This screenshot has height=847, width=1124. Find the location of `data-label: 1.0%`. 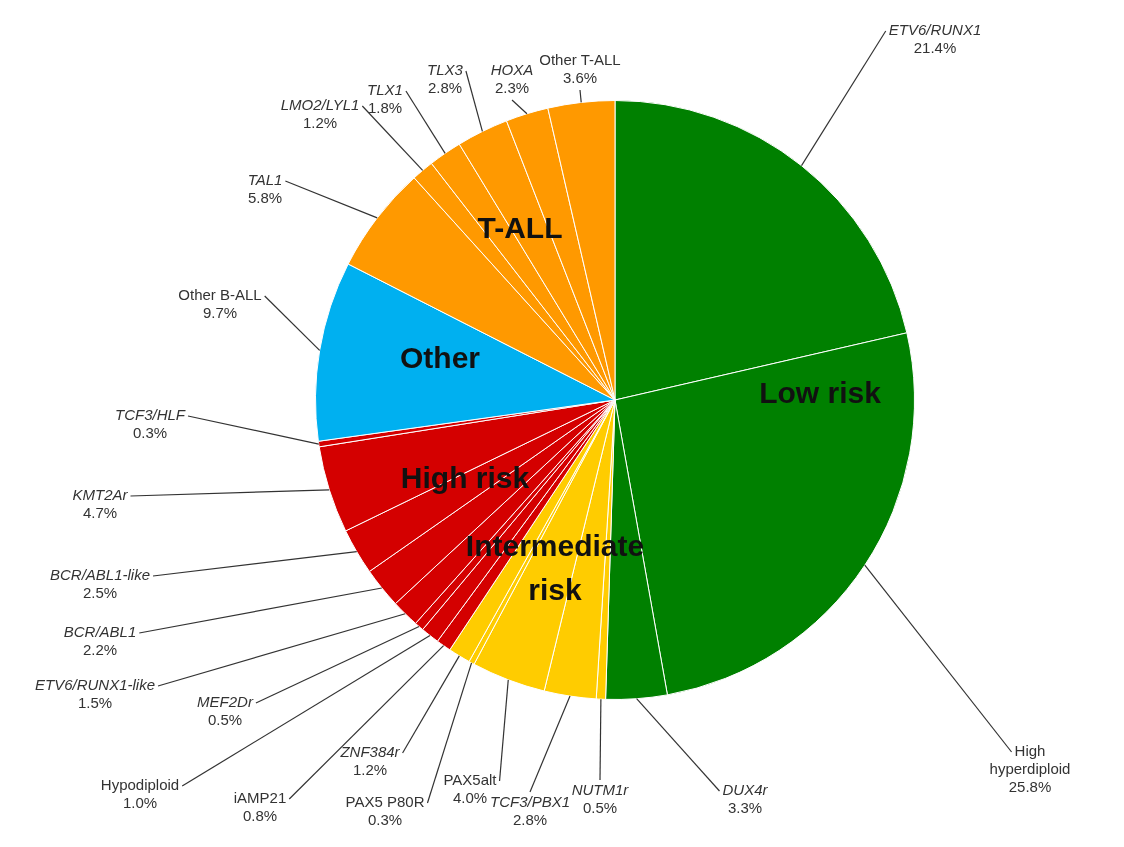

data-label: 1.0% is located at coordinates (140, 803).